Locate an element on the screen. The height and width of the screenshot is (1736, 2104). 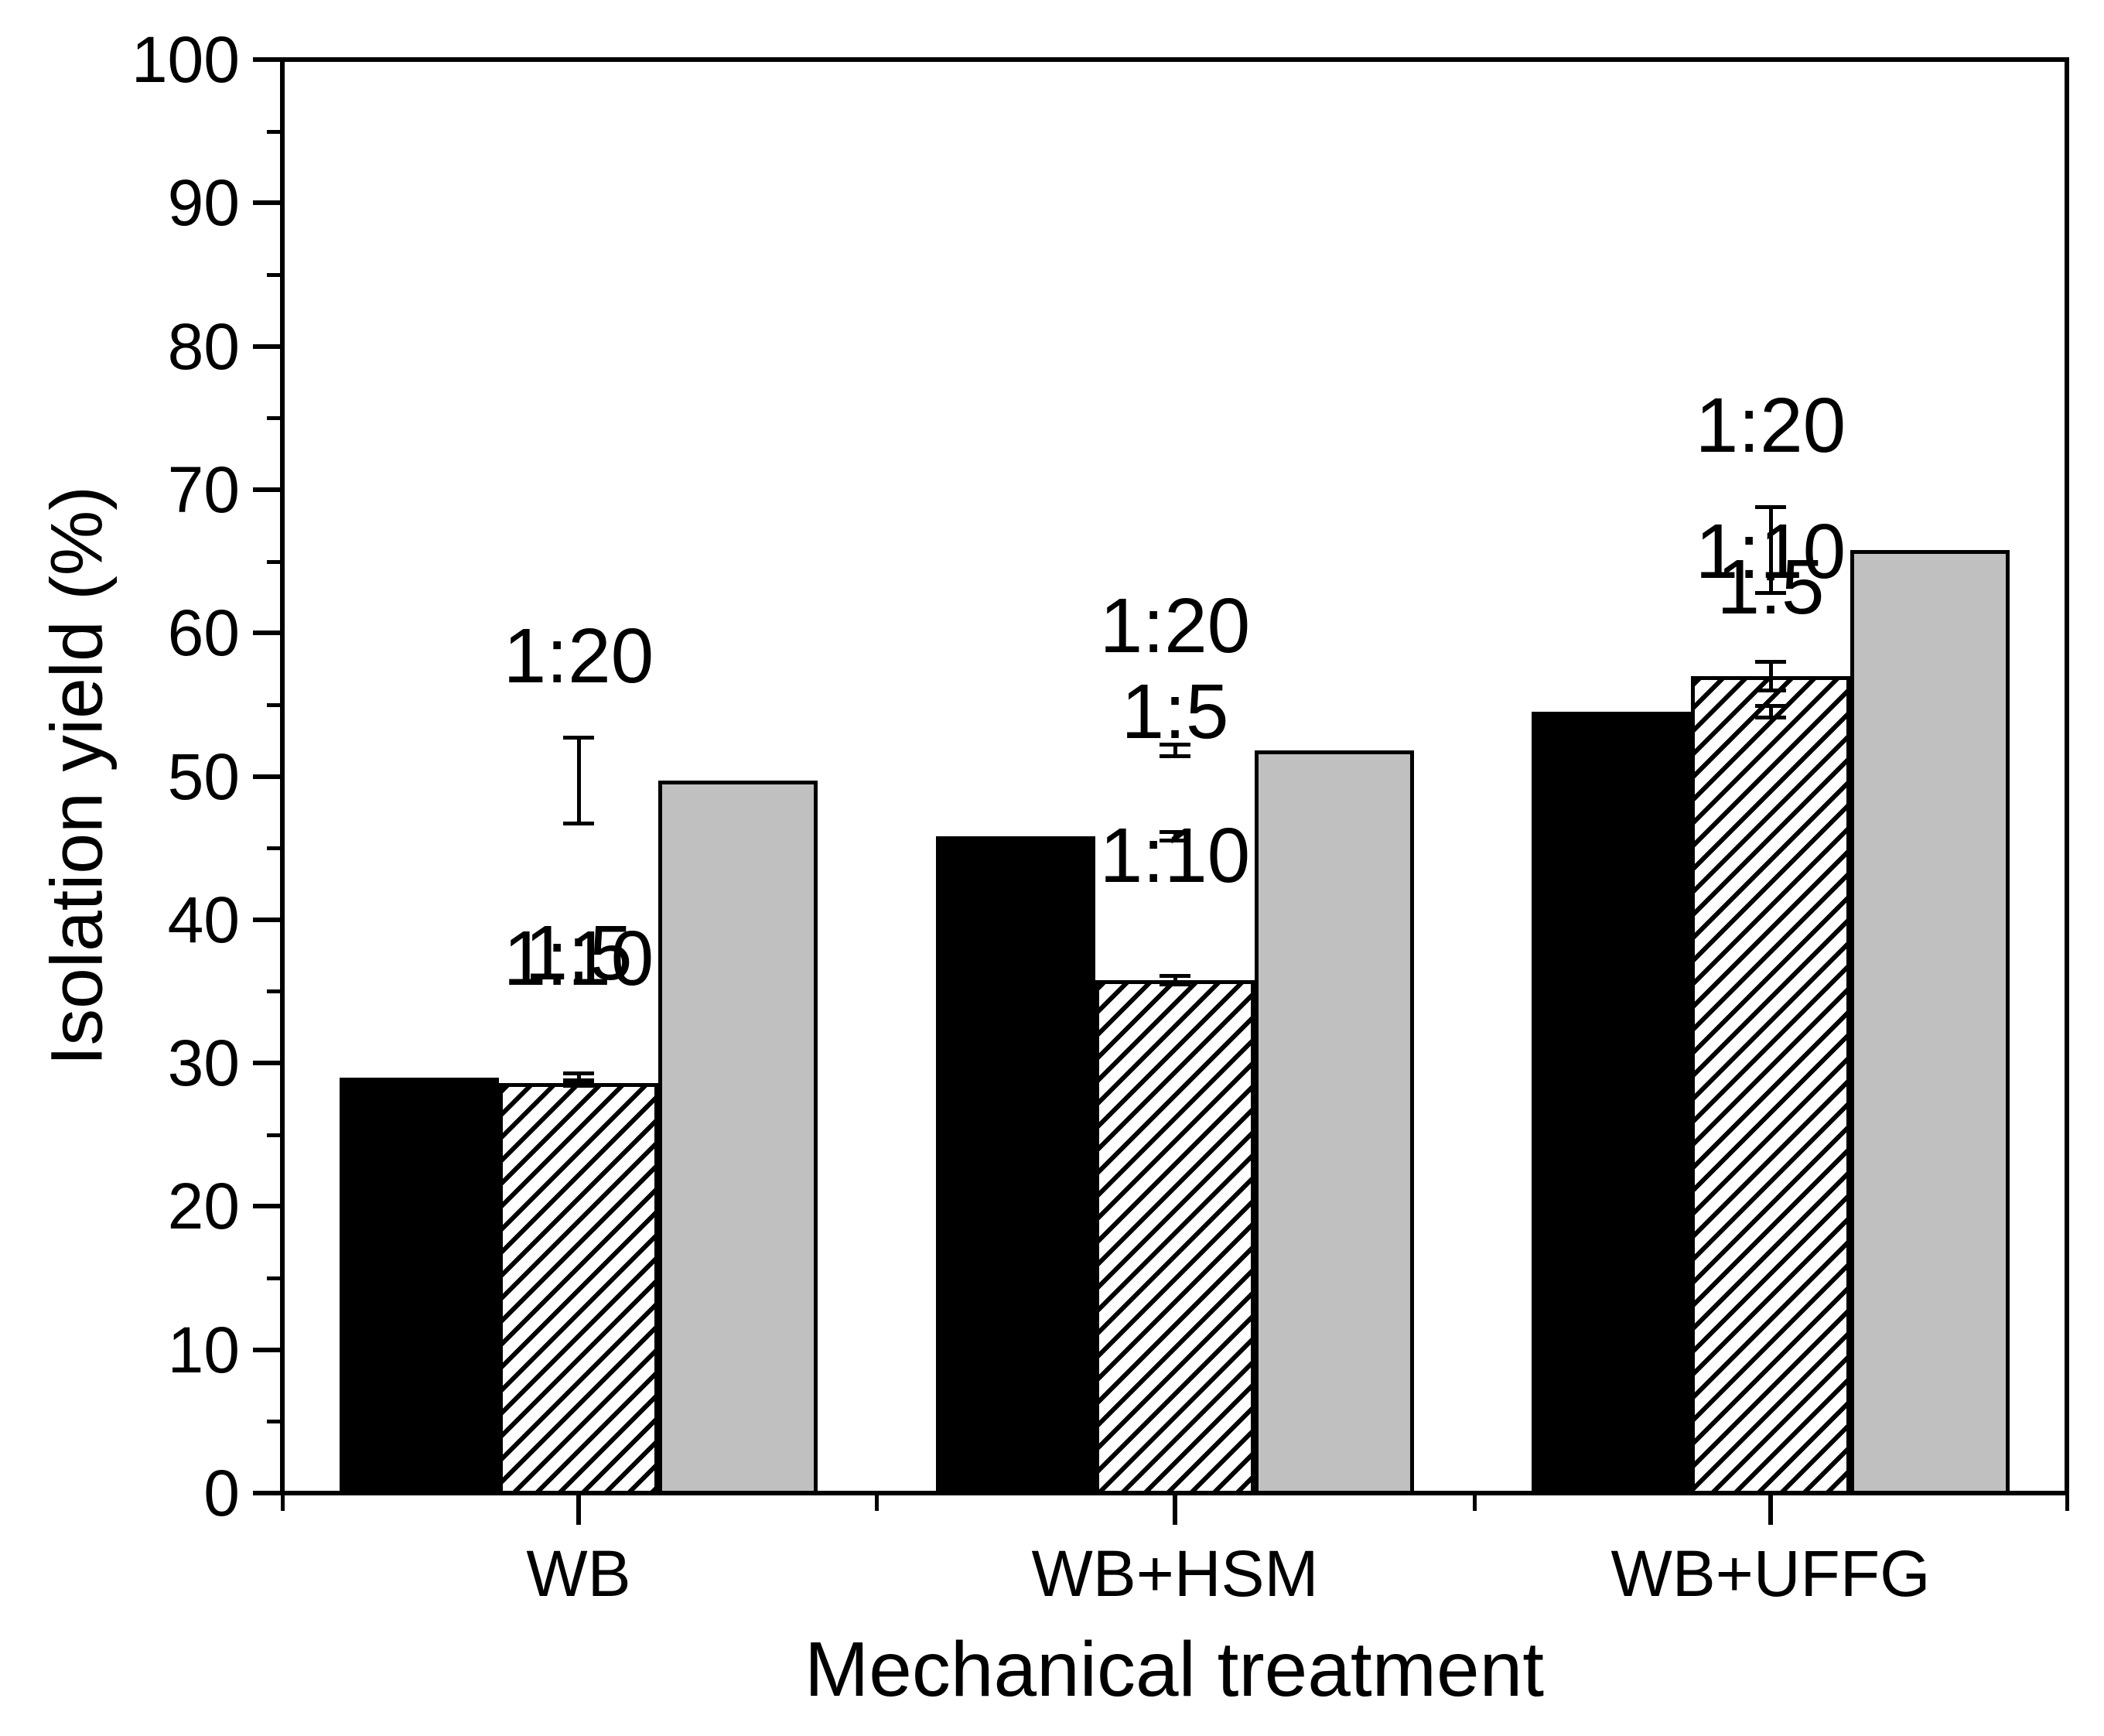
y-tick-label: 30 is located at coordinates (203, 1063).